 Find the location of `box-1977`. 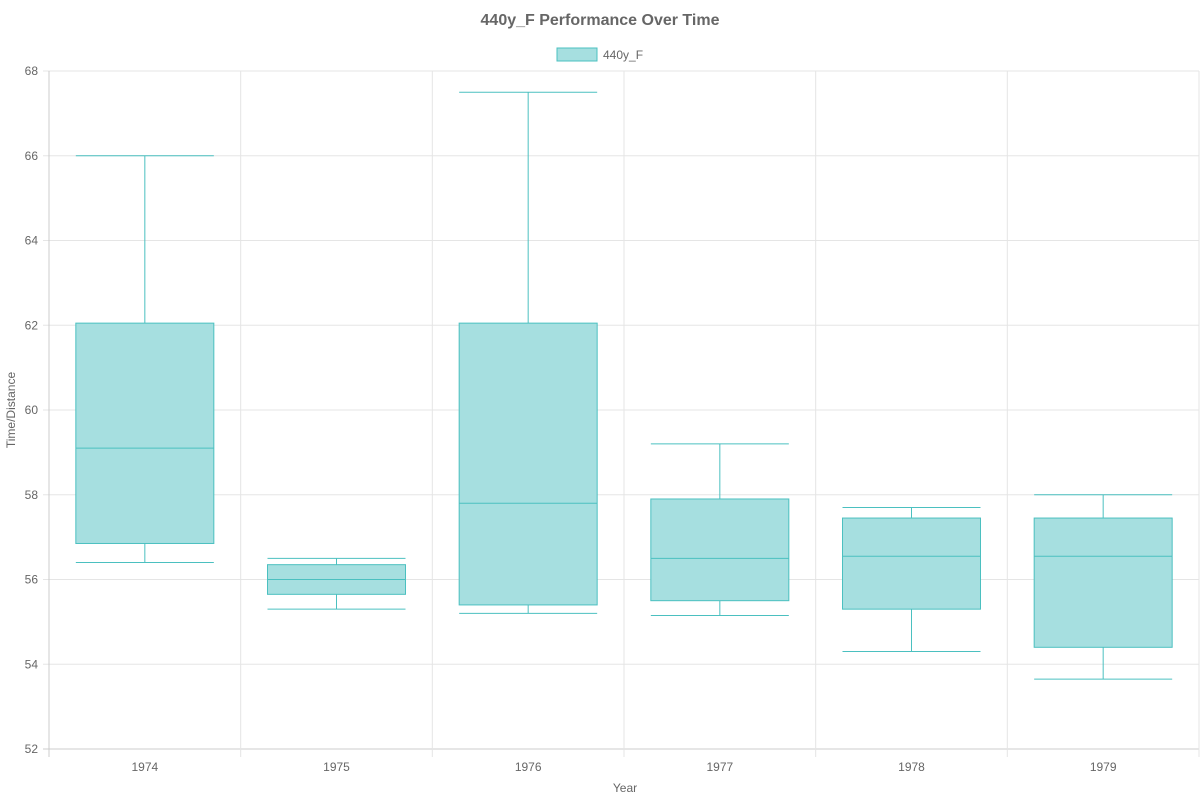

box-1977 is located at coordinates (720, 530).